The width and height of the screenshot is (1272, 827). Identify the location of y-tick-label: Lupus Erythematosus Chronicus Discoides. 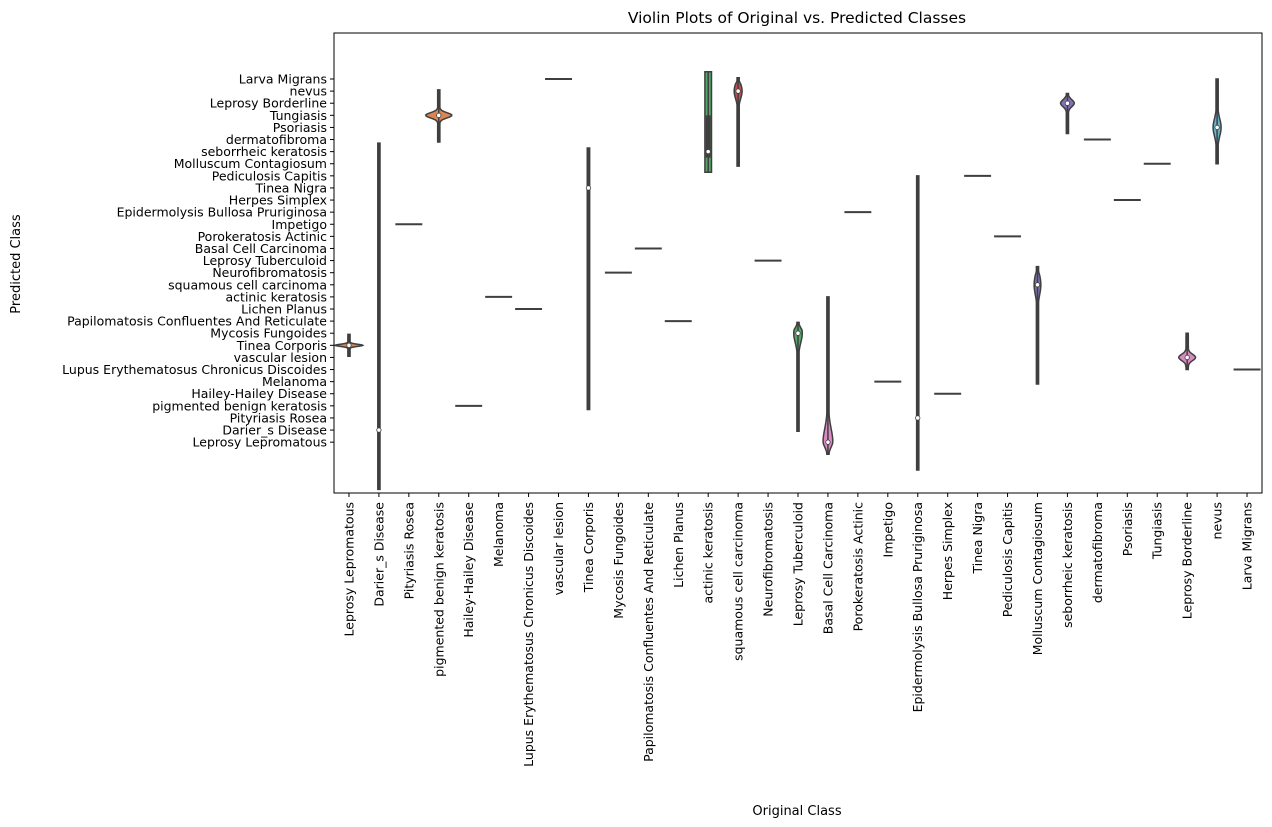
(194, 369).